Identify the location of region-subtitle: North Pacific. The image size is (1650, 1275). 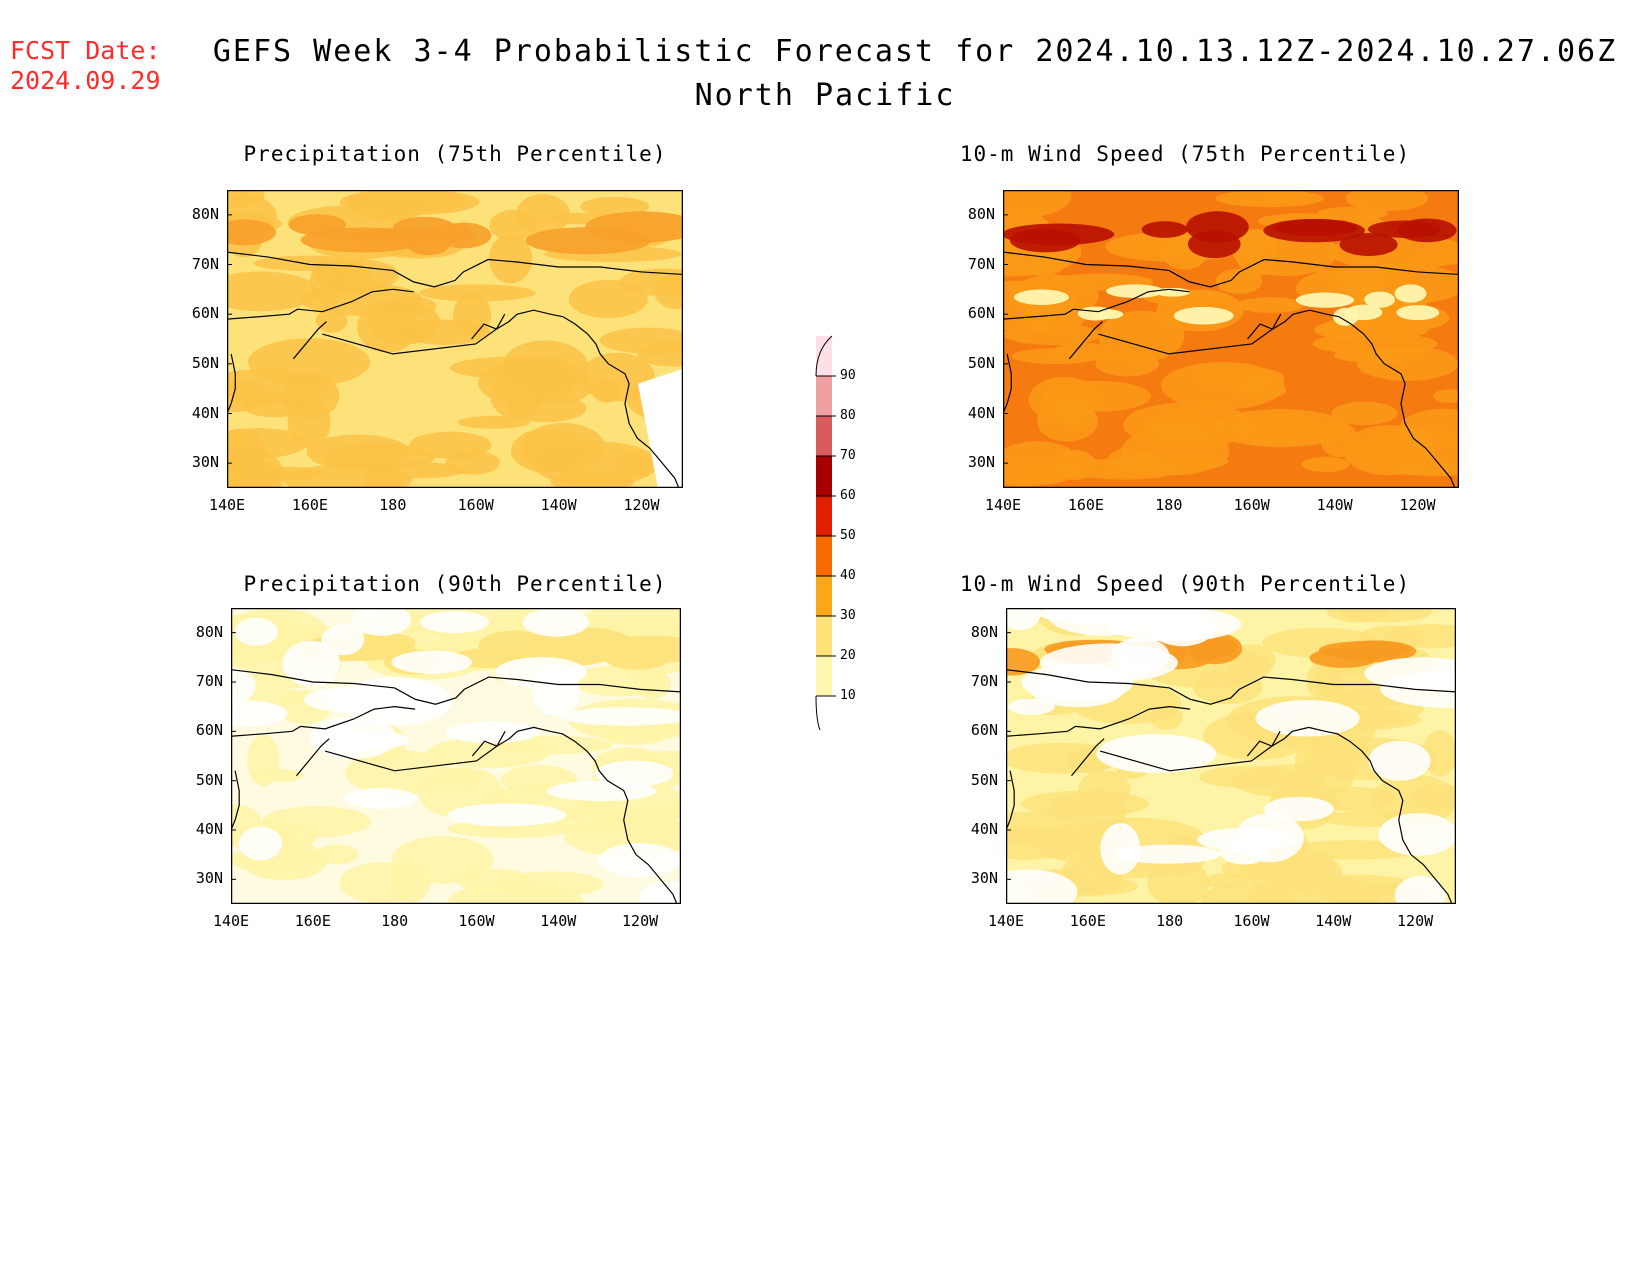
(825, 95).